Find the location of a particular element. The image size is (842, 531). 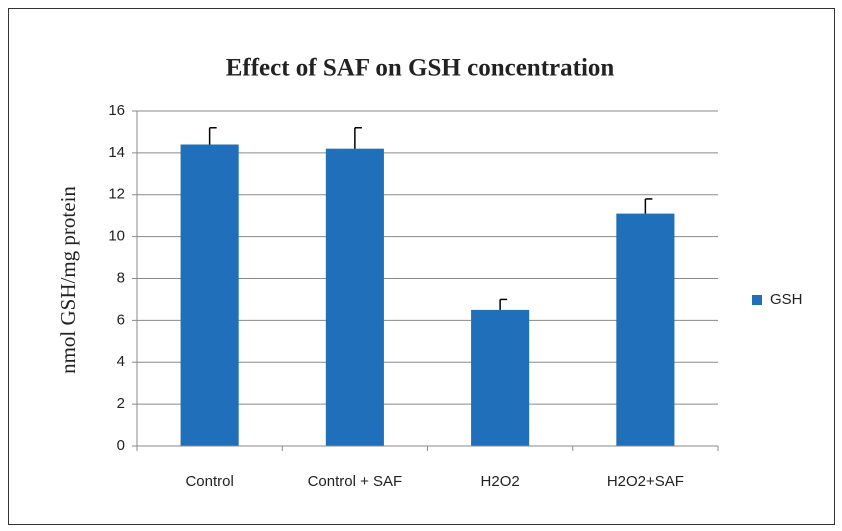

y-tick-label: 4 is located at coordinates (121, 361).